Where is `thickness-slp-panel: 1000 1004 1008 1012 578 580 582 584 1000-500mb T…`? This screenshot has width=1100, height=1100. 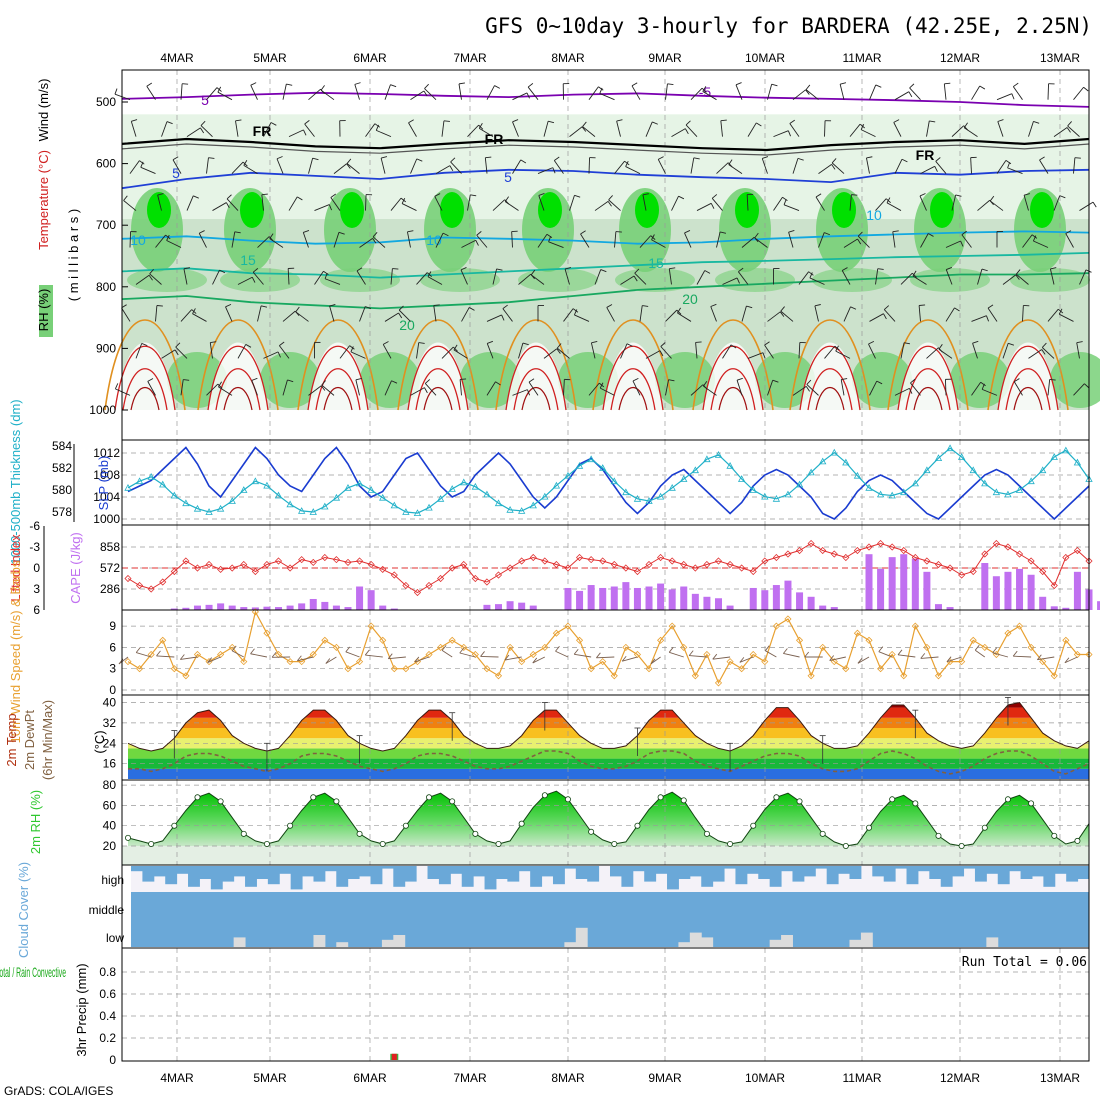
thickness-slp-panel: 1000 1004 1008 1012 578 580 582 584 1000-500mb T… is located at coordinates (550, 482).